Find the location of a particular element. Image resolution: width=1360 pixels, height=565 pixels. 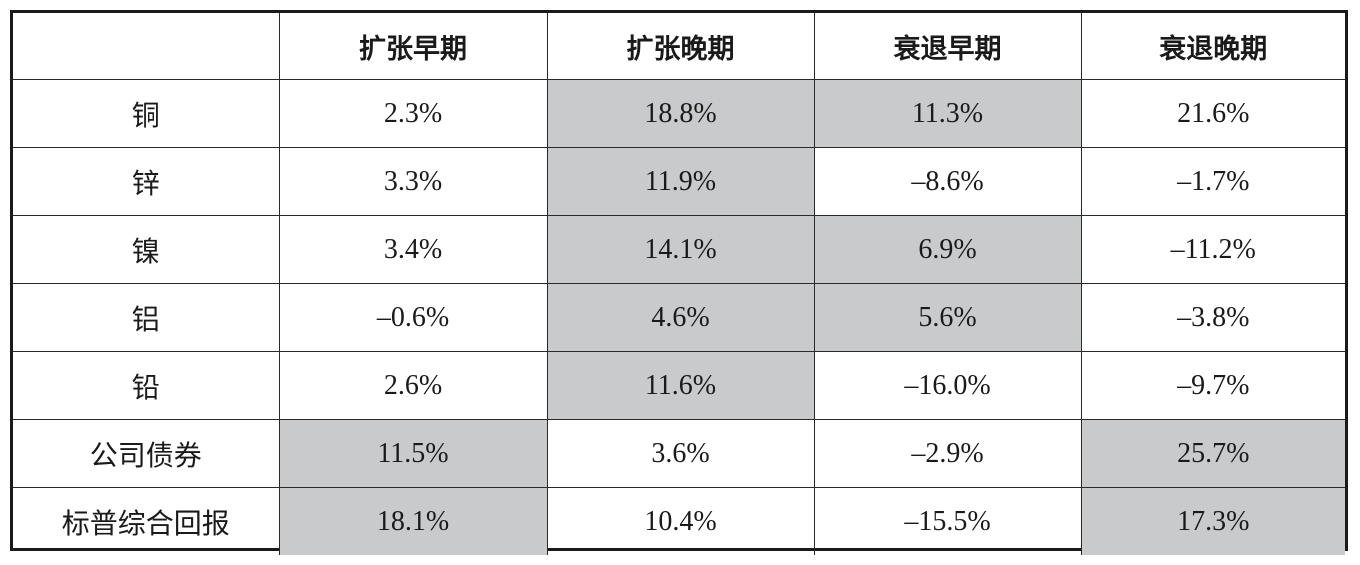

row-label-sp-total-return: 标普综合回报 is located at coordinates (146, 521).